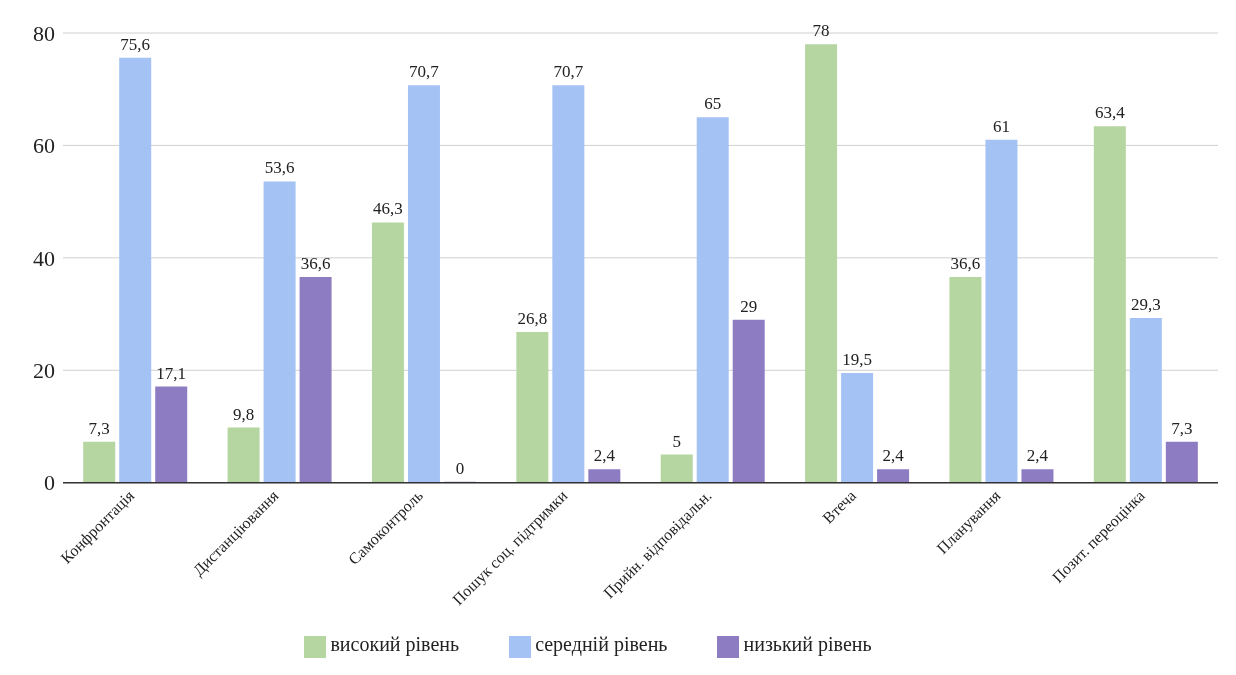 The height and width of the screenshot is (675, 1236). Describe the element at coordinates (532, 319) in the screenshot. I see `data-label: 26,8` at that location.